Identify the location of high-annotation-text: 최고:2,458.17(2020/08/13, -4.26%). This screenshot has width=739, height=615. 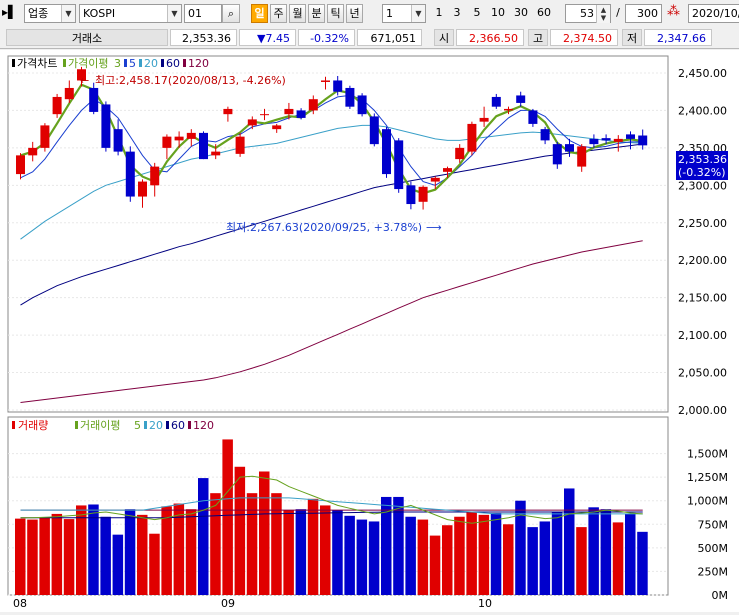
(190, 80).